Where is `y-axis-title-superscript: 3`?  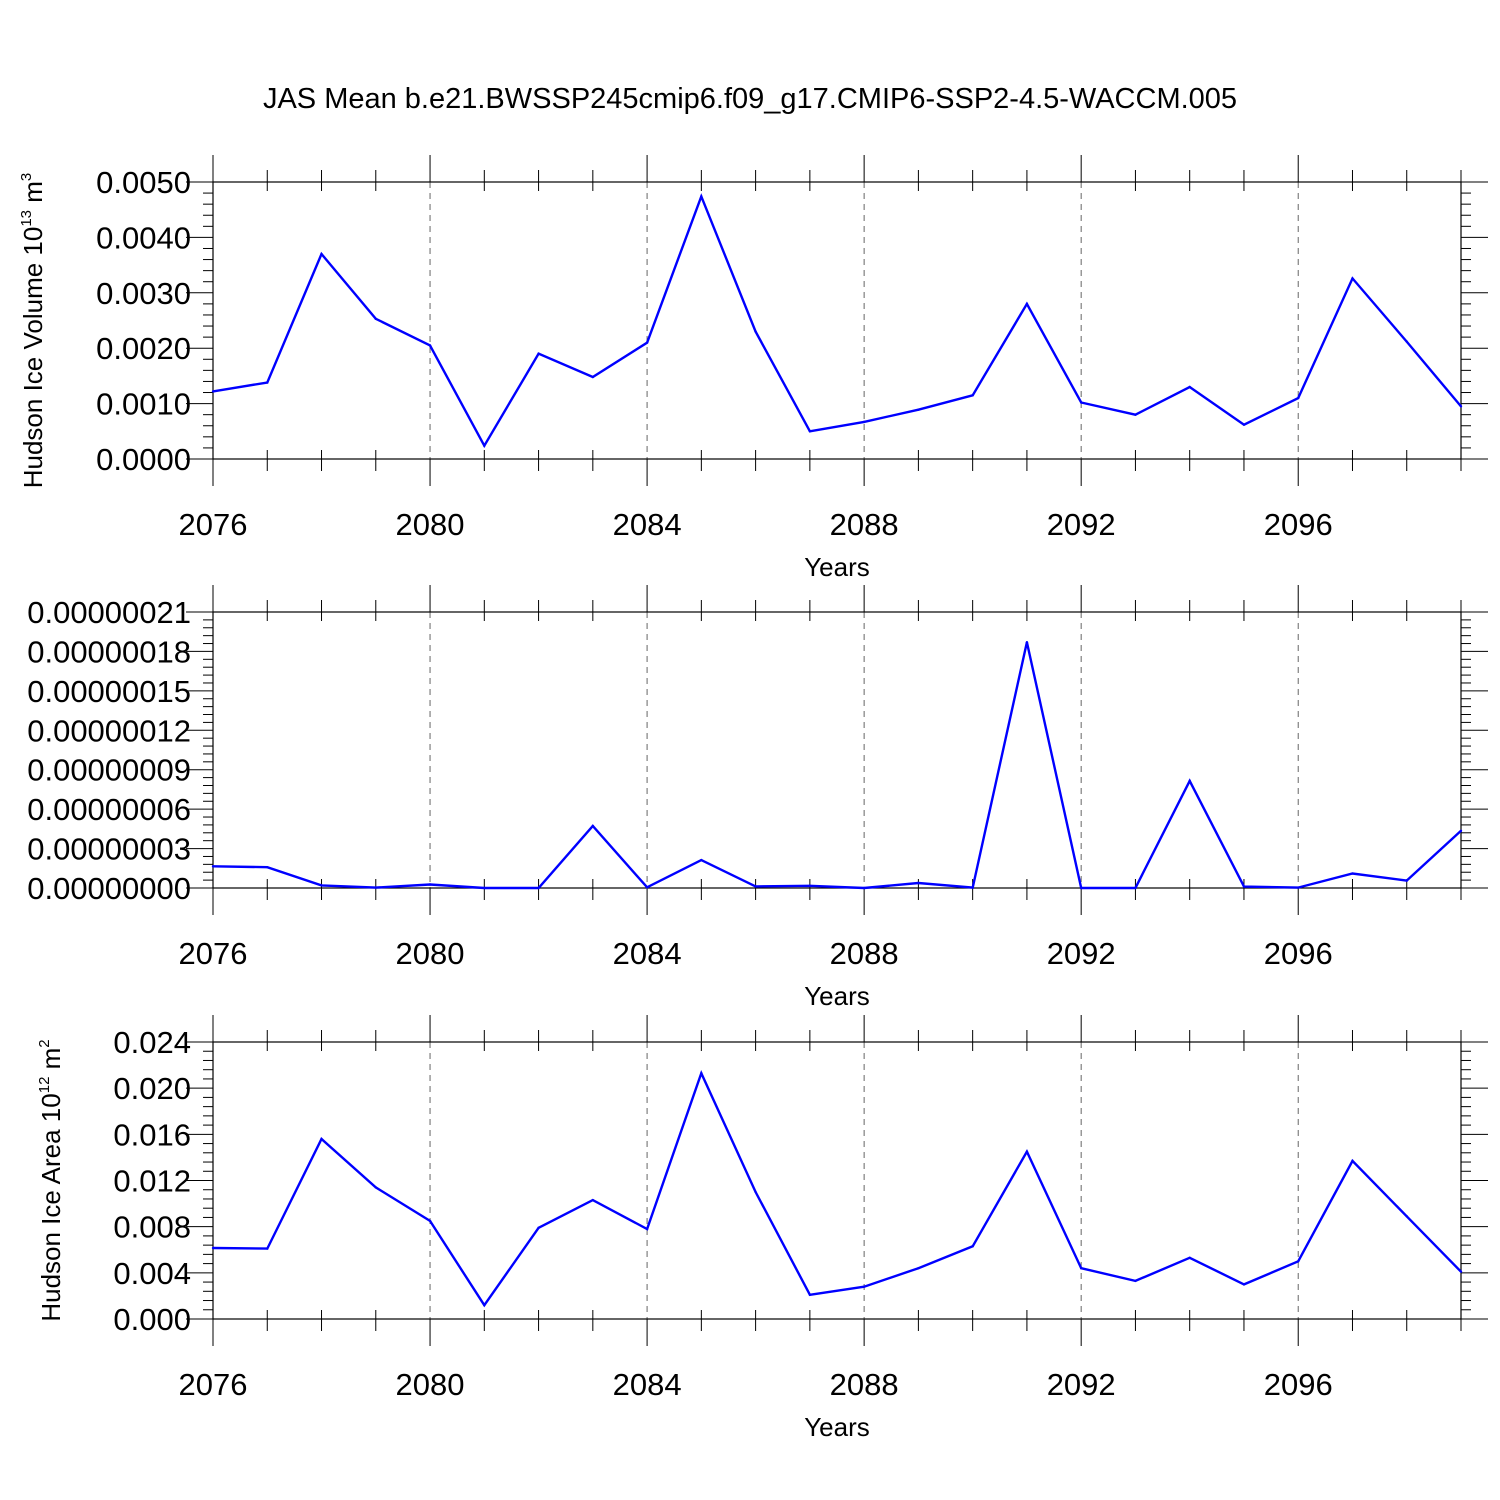 y-axis-title-superscript: 3 is located at coordinates (26, 177).